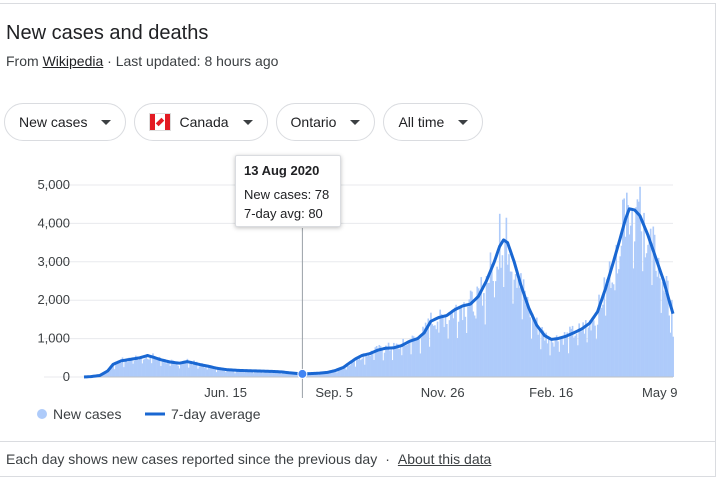 The width and height of the screenshot is (720, 479). What do you see at coordinates (53, 122) in the screenshot?
I see `metric-label: New cases` at bounding box center [53, 122].